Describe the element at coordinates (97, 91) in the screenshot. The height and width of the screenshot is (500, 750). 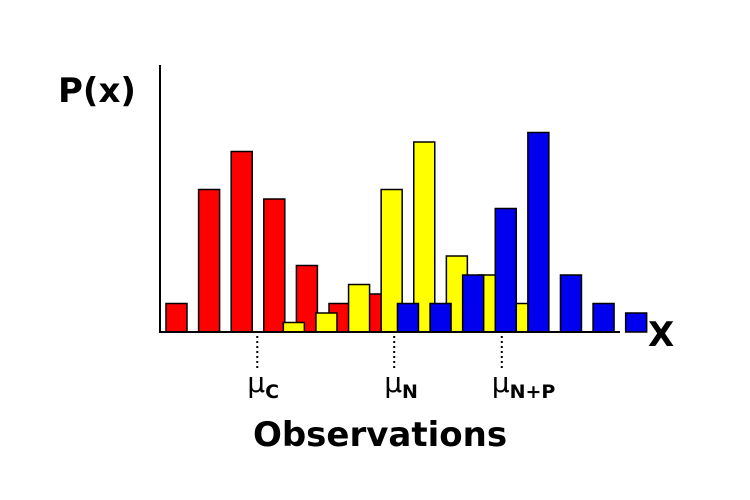
I see `y-axis-label: P(x)` at that location.